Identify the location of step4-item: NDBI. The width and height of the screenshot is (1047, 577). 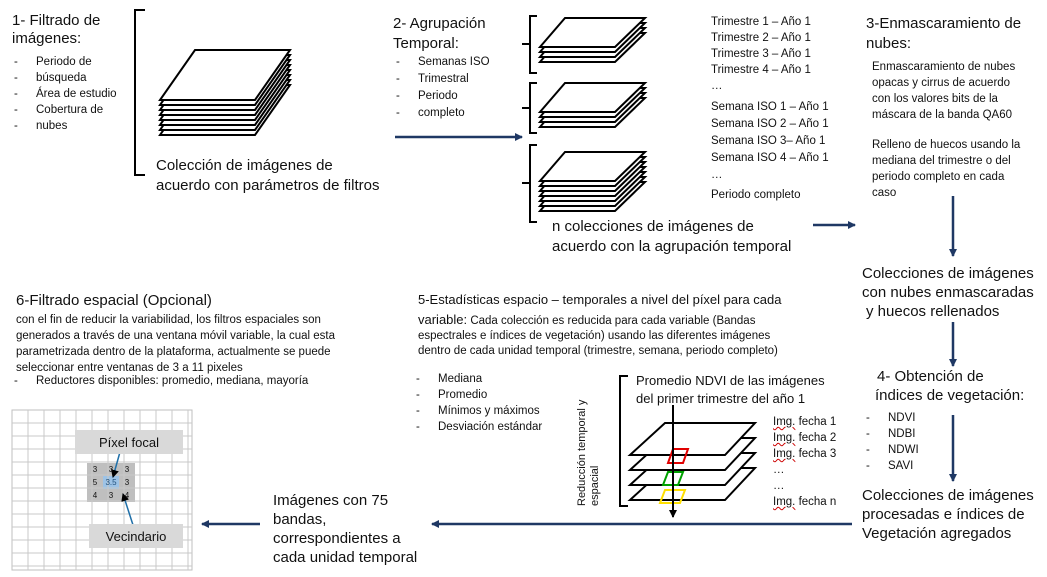
(890, 434).